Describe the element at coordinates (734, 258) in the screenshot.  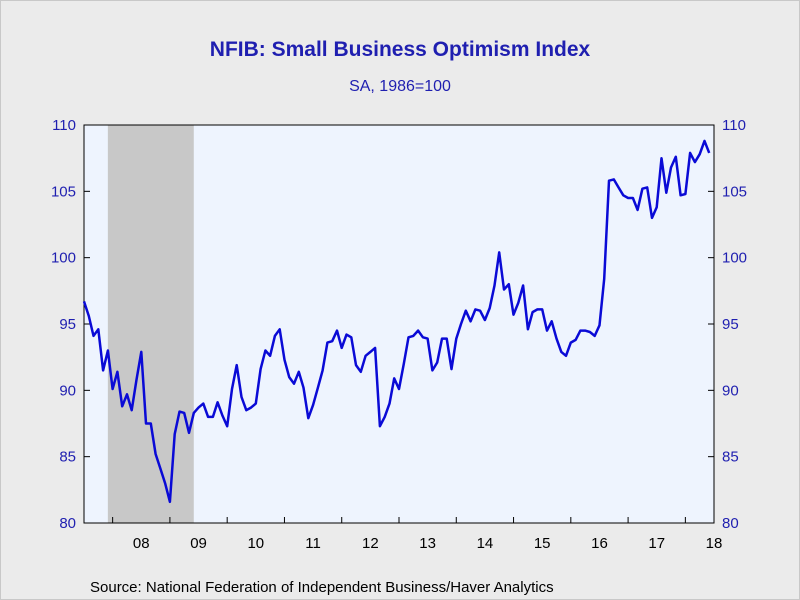
I see `y-tick-label-right: 100` at that location.